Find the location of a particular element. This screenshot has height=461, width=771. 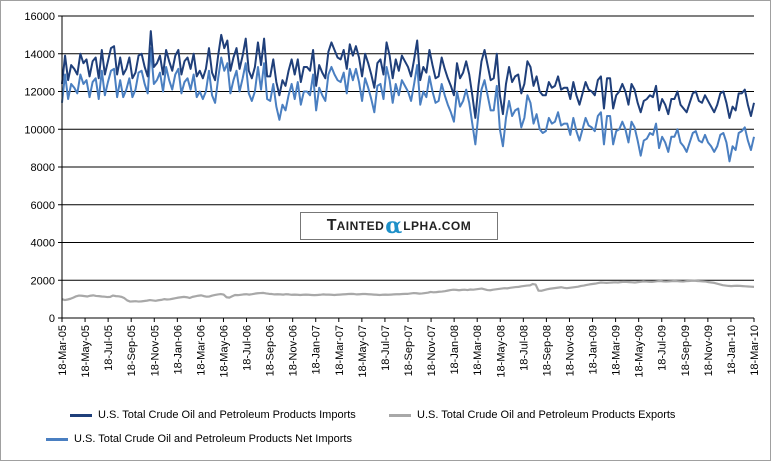

x-tick-label: 18-Mar-05 is located at coordinates (63, 350).